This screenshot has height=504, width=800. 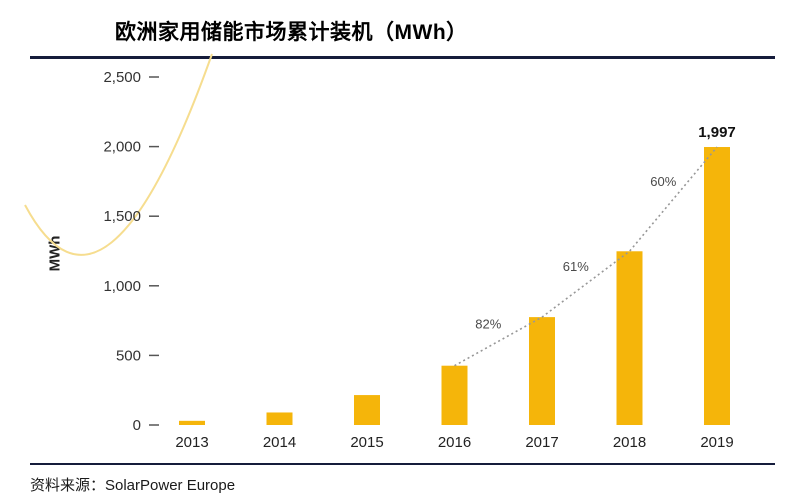 What do you see at coordinates (716, 442) in the screenshot?
I see `x-tick-label-2019: 2019` at bounding box center [716, 442].